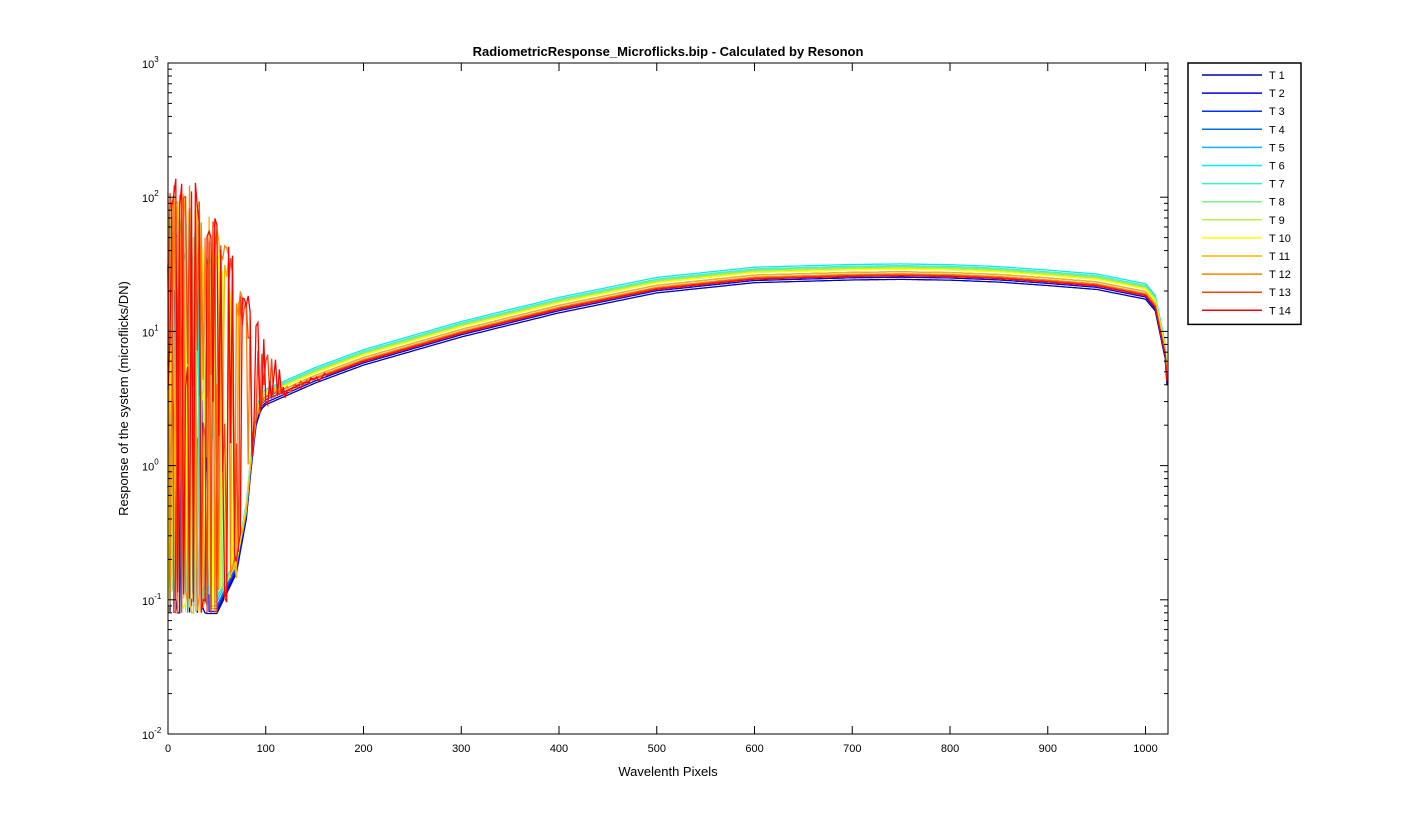 This screenshot has height=825, width=1425. What do you see at coordinates (150, 197) in the screenshot?
I see `y-tick-label: 10²` at bounding box center [150, 197].